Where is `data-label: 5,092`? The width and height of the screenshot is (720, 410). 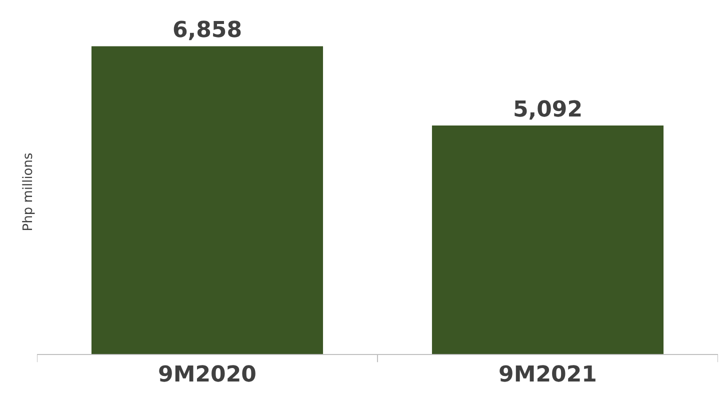
data-label: 5,092 is located at coordinates (547, 109).